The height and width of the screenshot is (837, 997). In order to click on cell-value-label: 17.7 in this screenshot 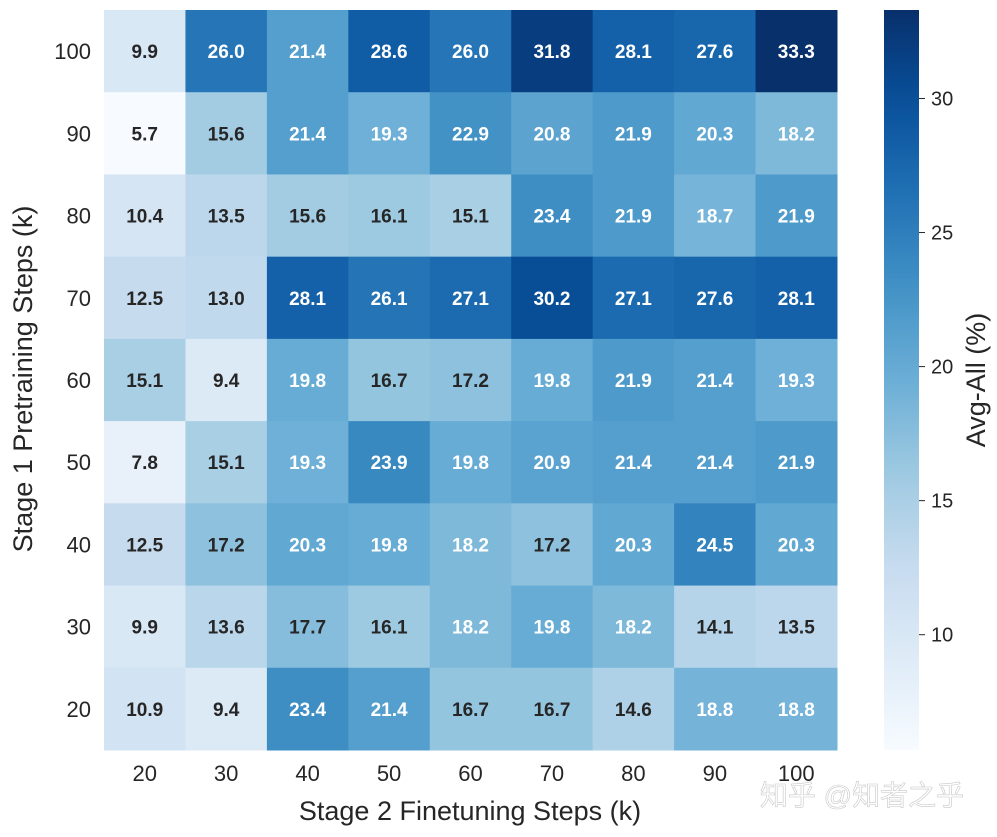, I will do `click(307, 628)`.